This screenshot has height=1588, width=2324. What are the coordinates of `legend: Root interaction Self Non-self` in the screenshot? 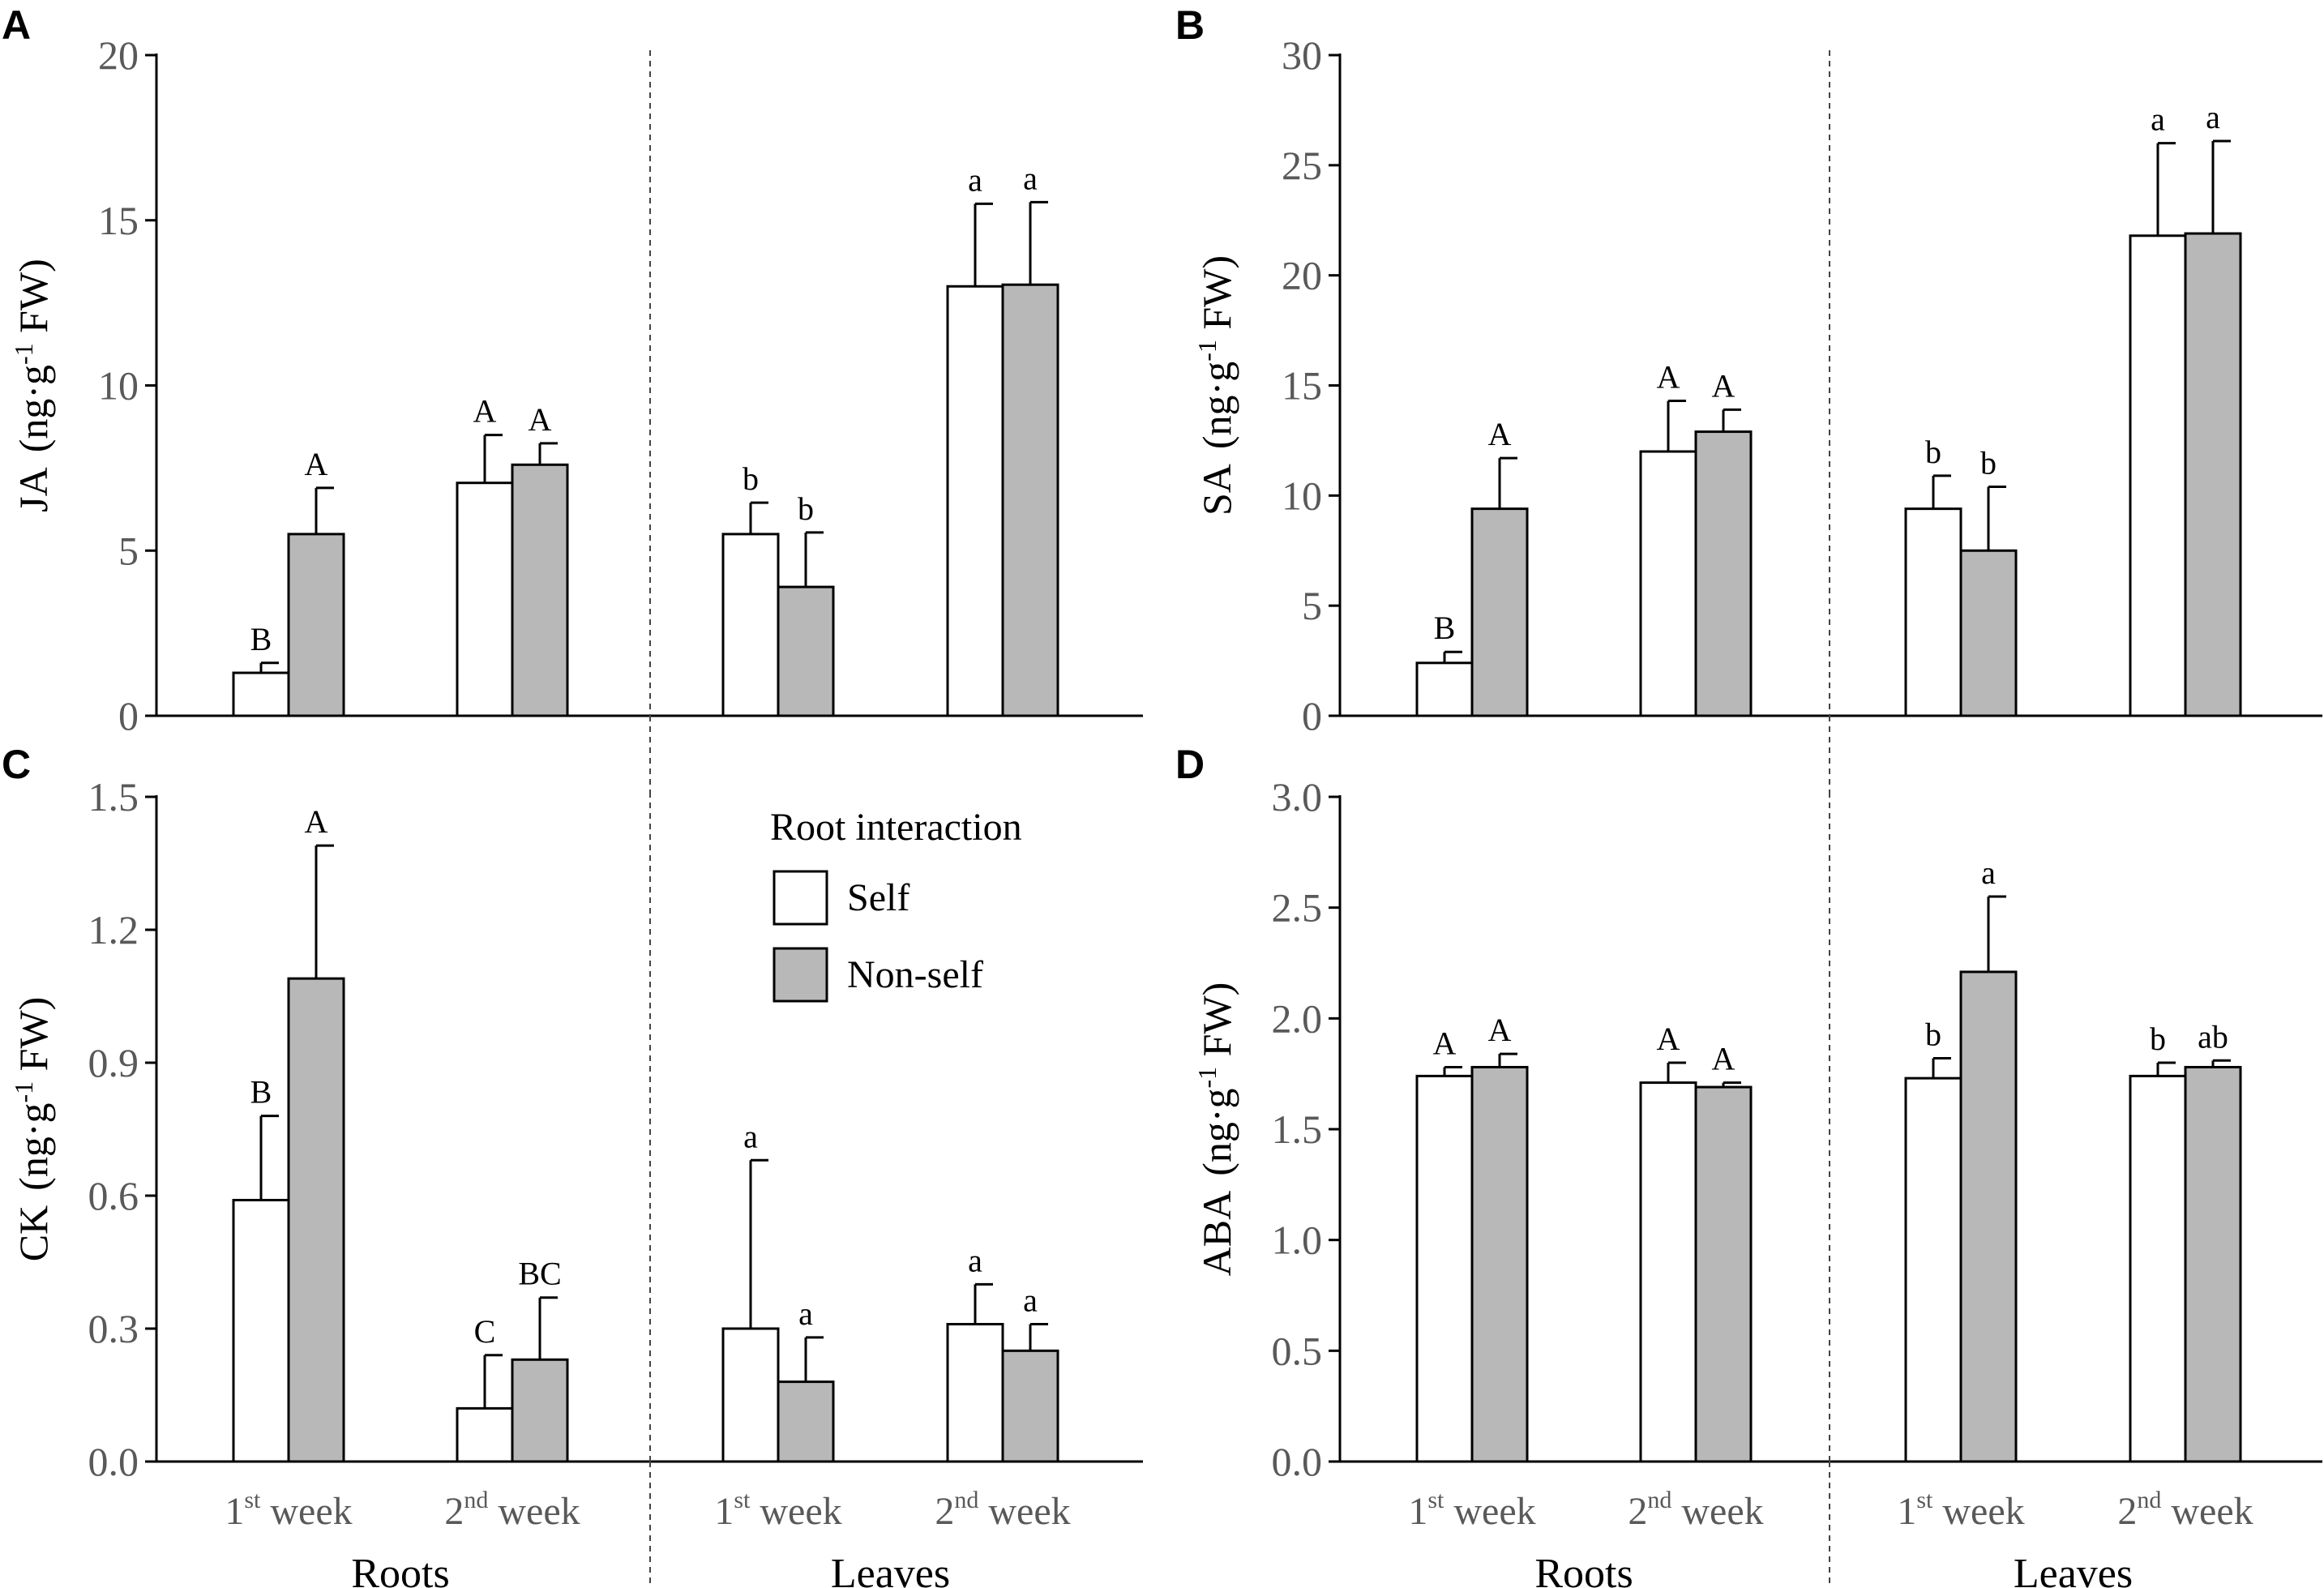 It's located at (896, 905).